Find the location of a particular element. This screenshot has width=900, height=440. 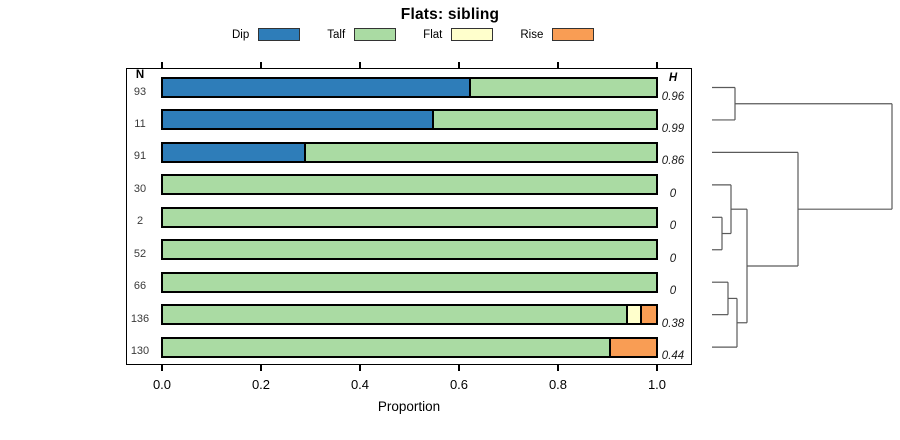

dendrogram is located at coordinates (802, 217).